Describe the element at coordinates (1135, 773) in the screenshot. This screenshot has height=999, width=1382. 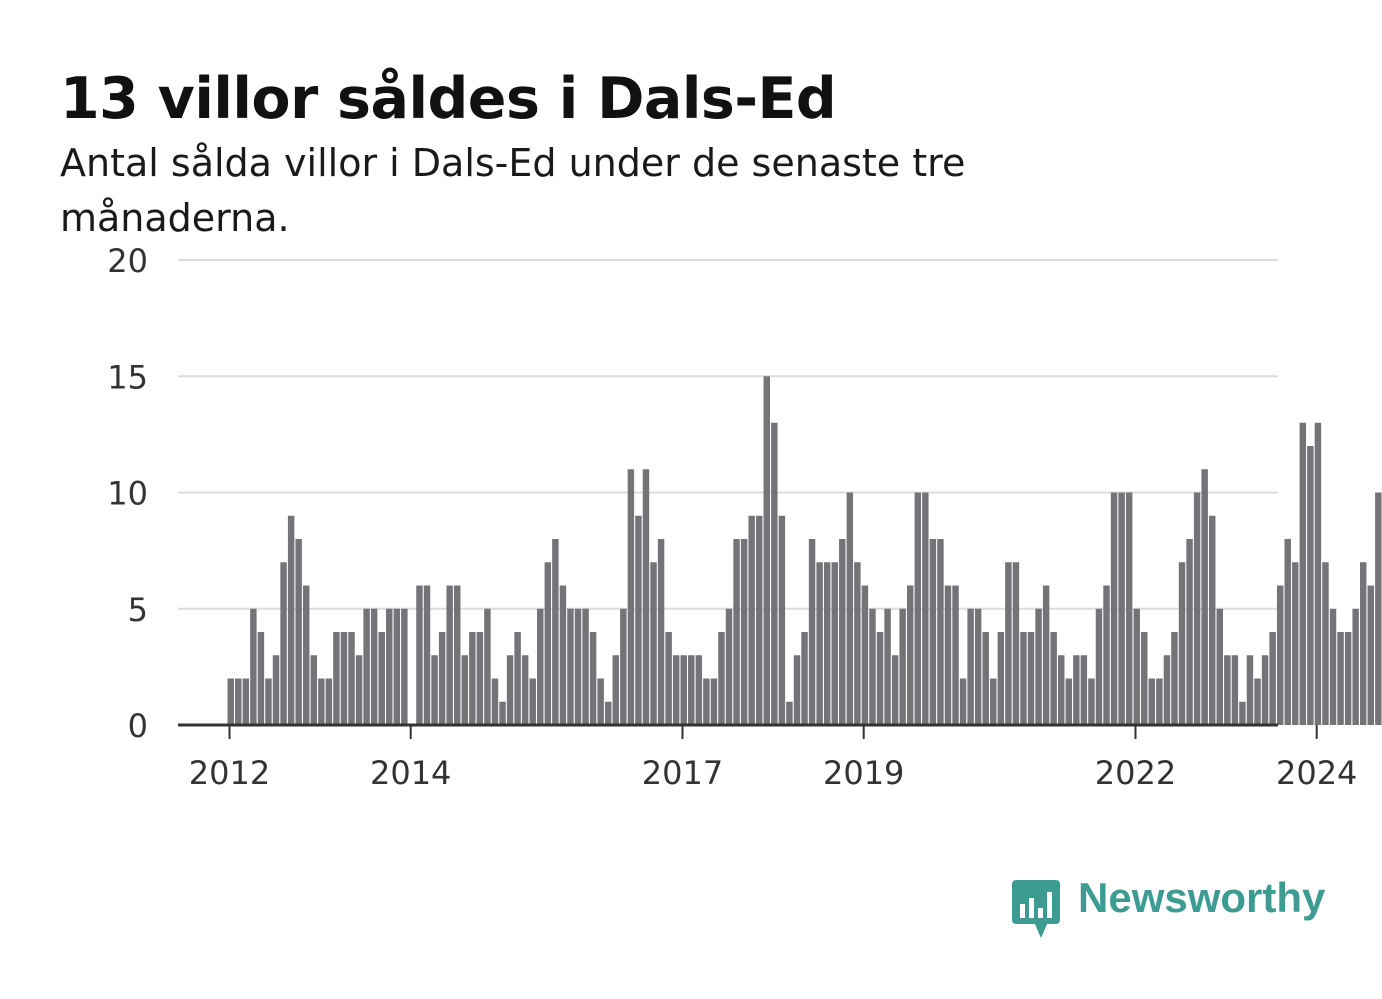
I see `x-tick-label: 2022` at that location.